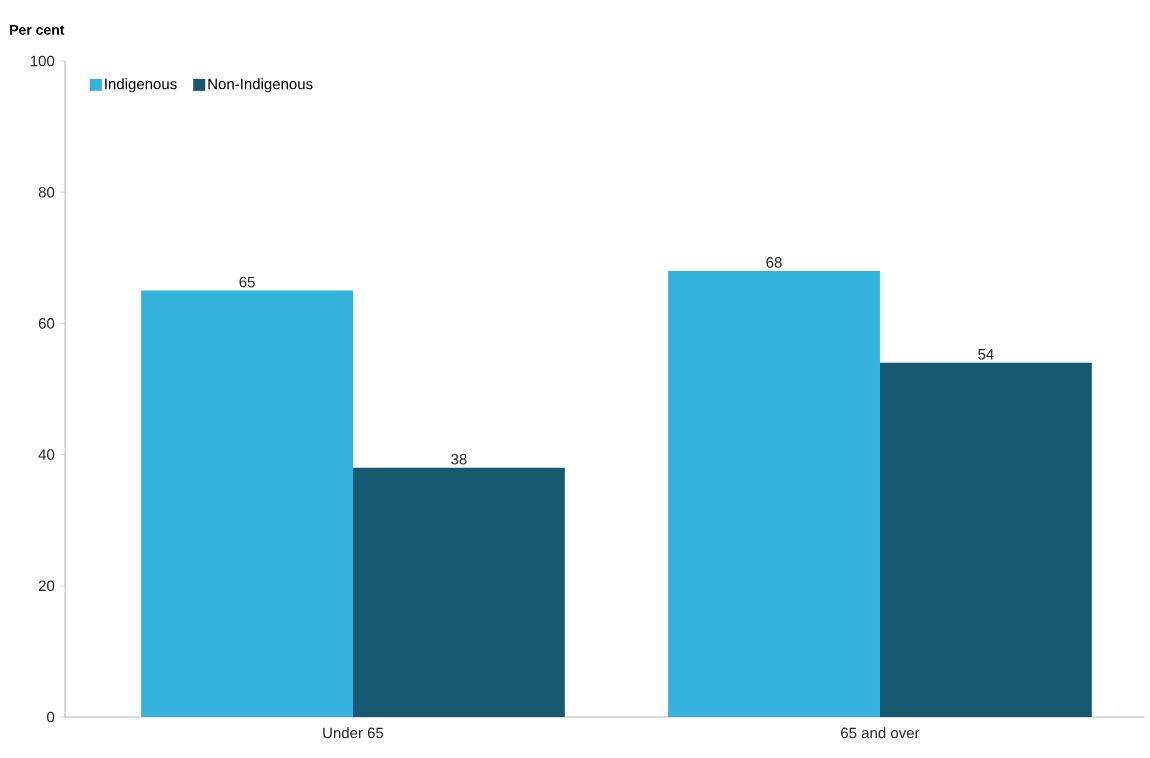 This screenshot has width=1150, height=758. I want to click on y-tick-label: 20, so click(46, 586).